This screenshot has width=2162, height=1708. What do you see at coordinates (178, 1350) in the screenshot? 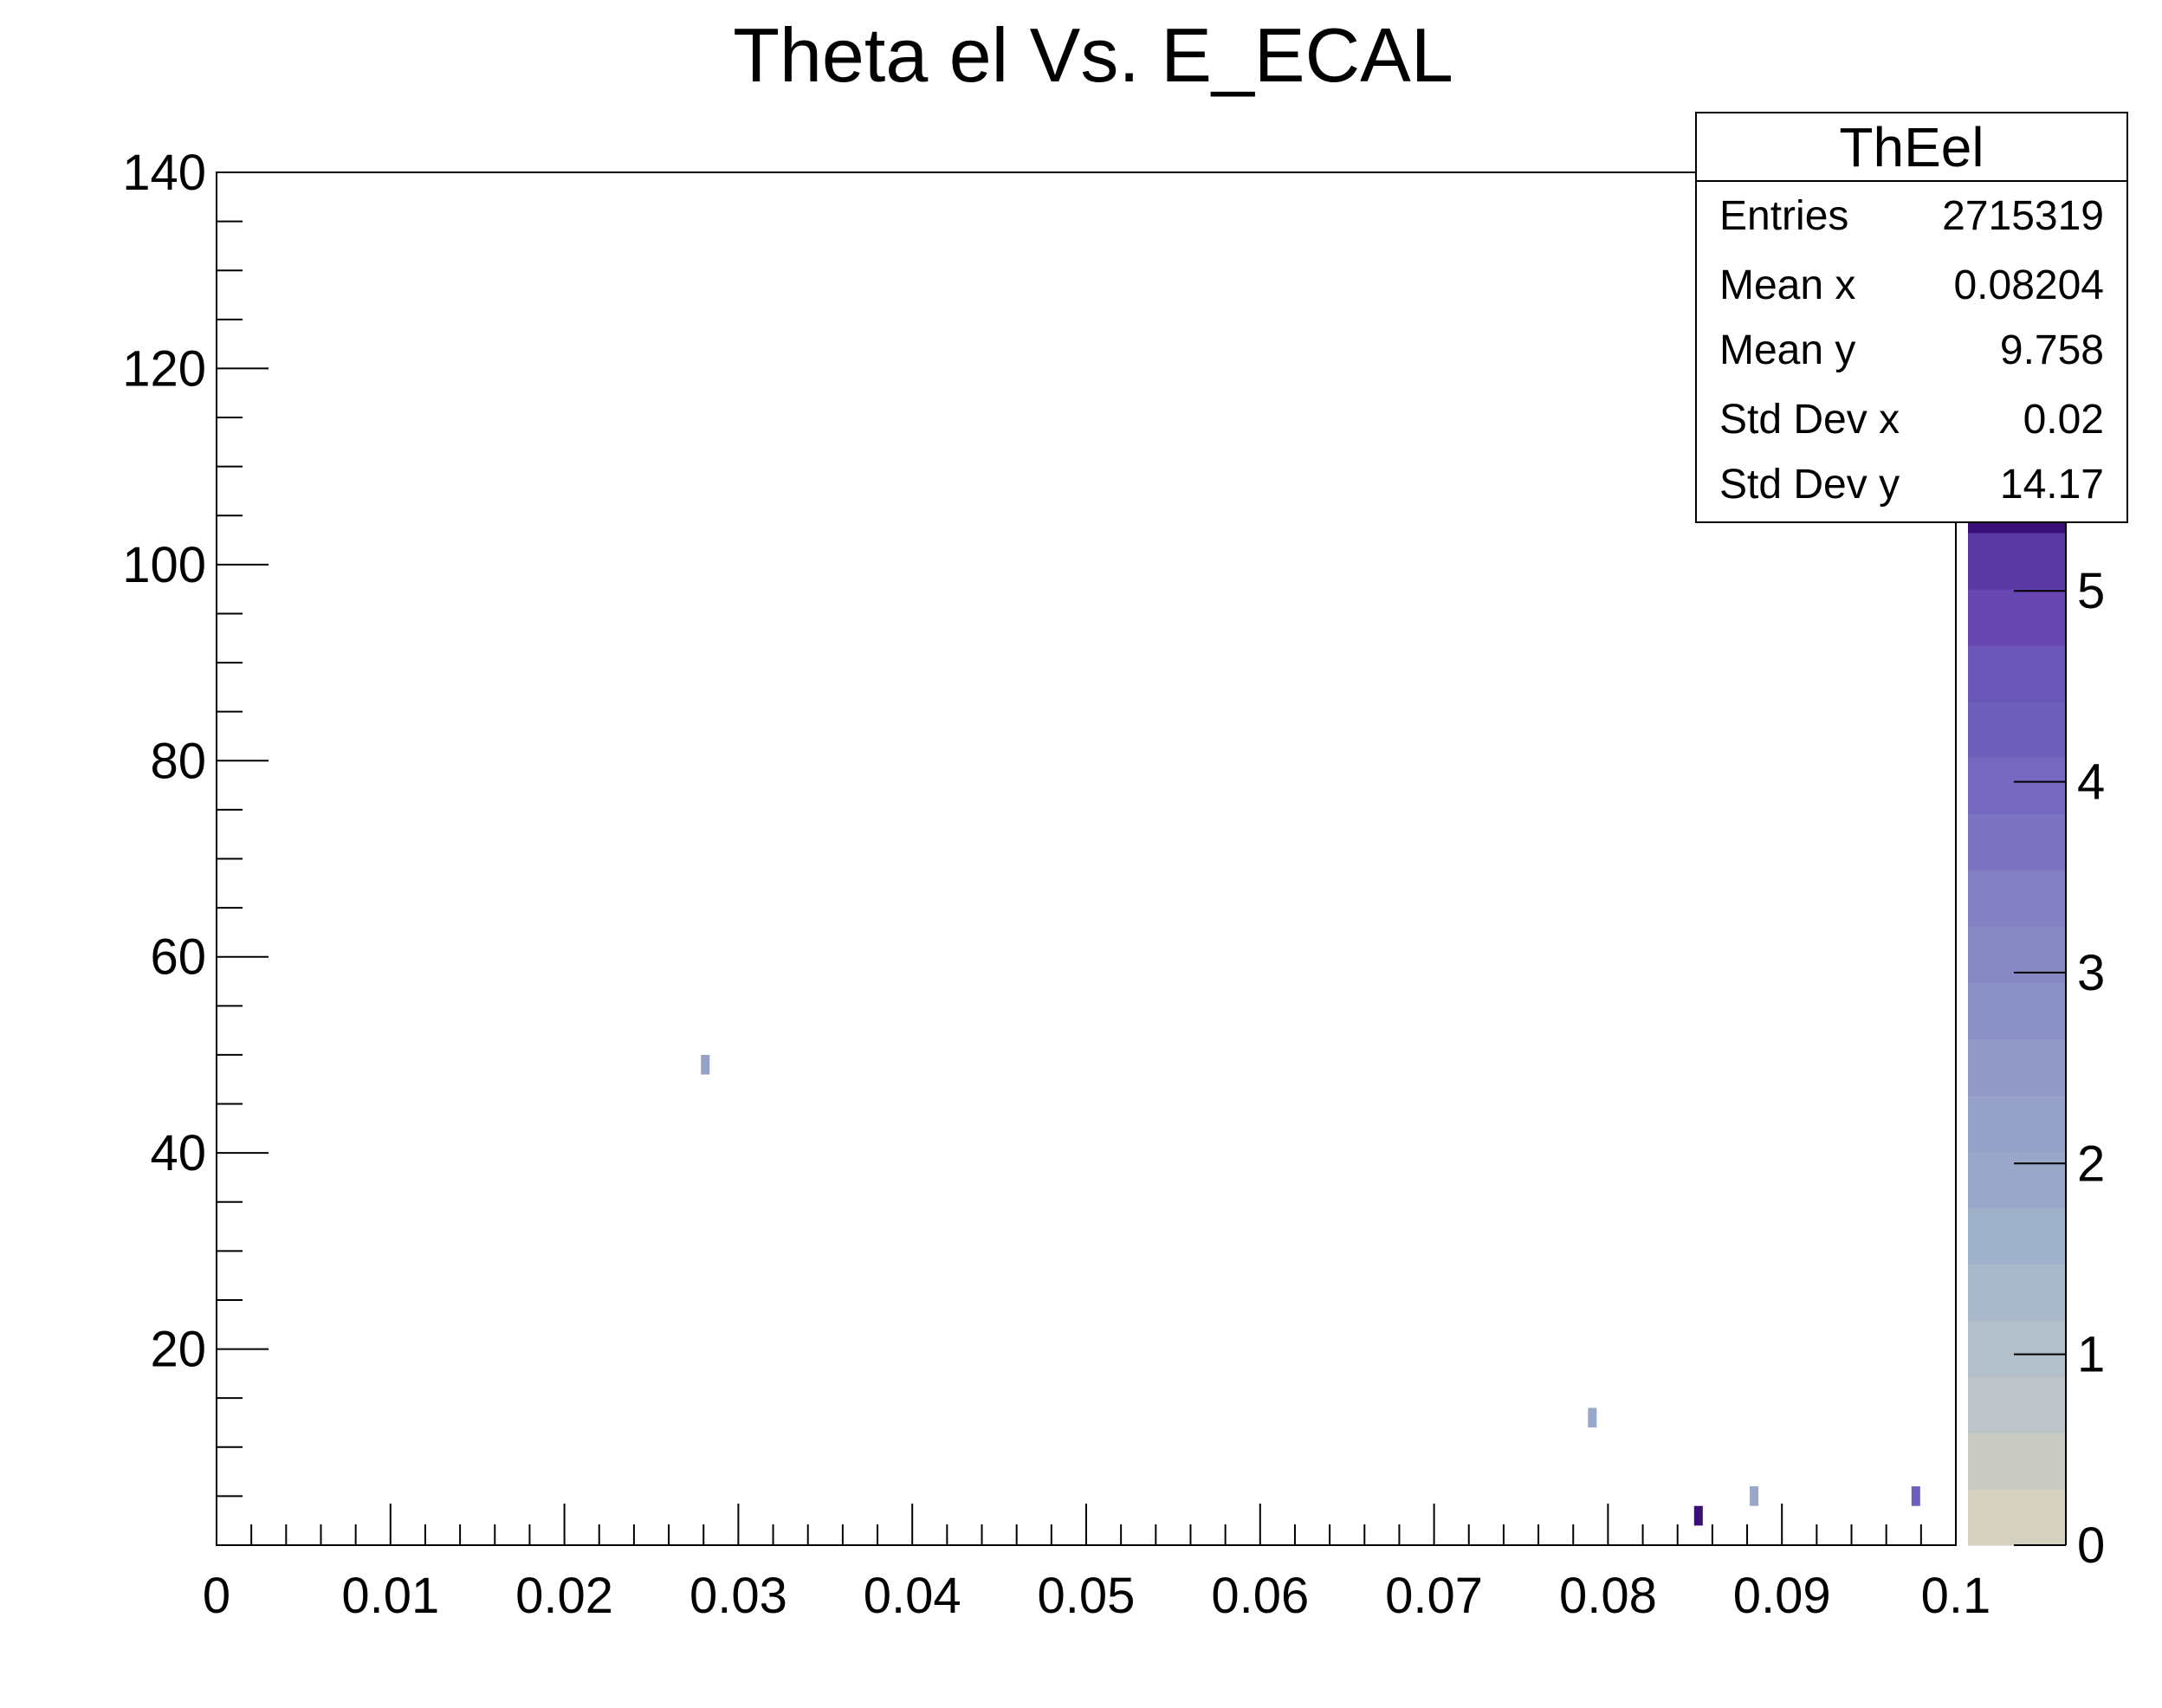
I see `y-tick-label: 20` at bounding box center [178, 1350].